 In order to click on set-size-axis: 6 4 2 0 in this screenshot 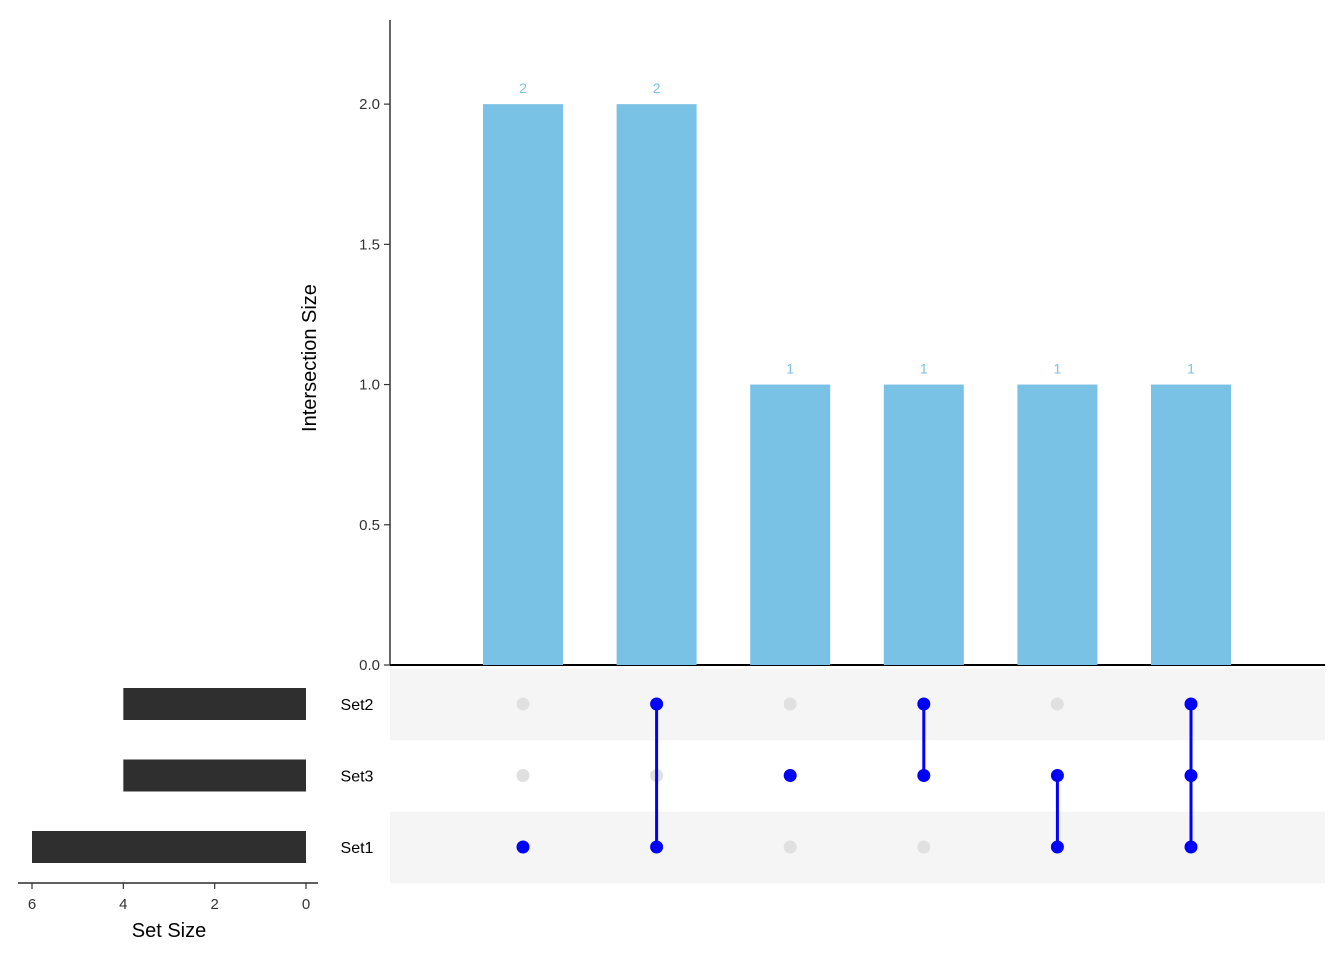, I will do `click(168, 897)`.